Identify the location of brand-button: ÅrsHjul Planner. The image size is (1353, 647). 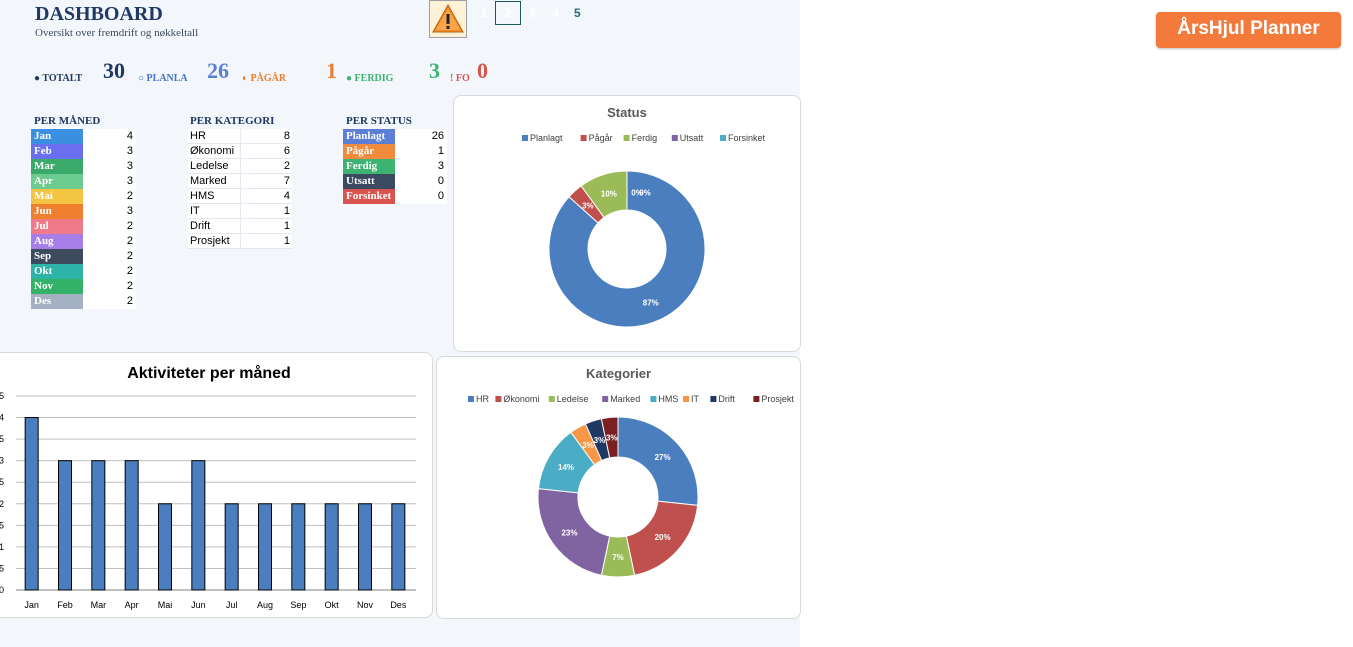
(1248, 30).